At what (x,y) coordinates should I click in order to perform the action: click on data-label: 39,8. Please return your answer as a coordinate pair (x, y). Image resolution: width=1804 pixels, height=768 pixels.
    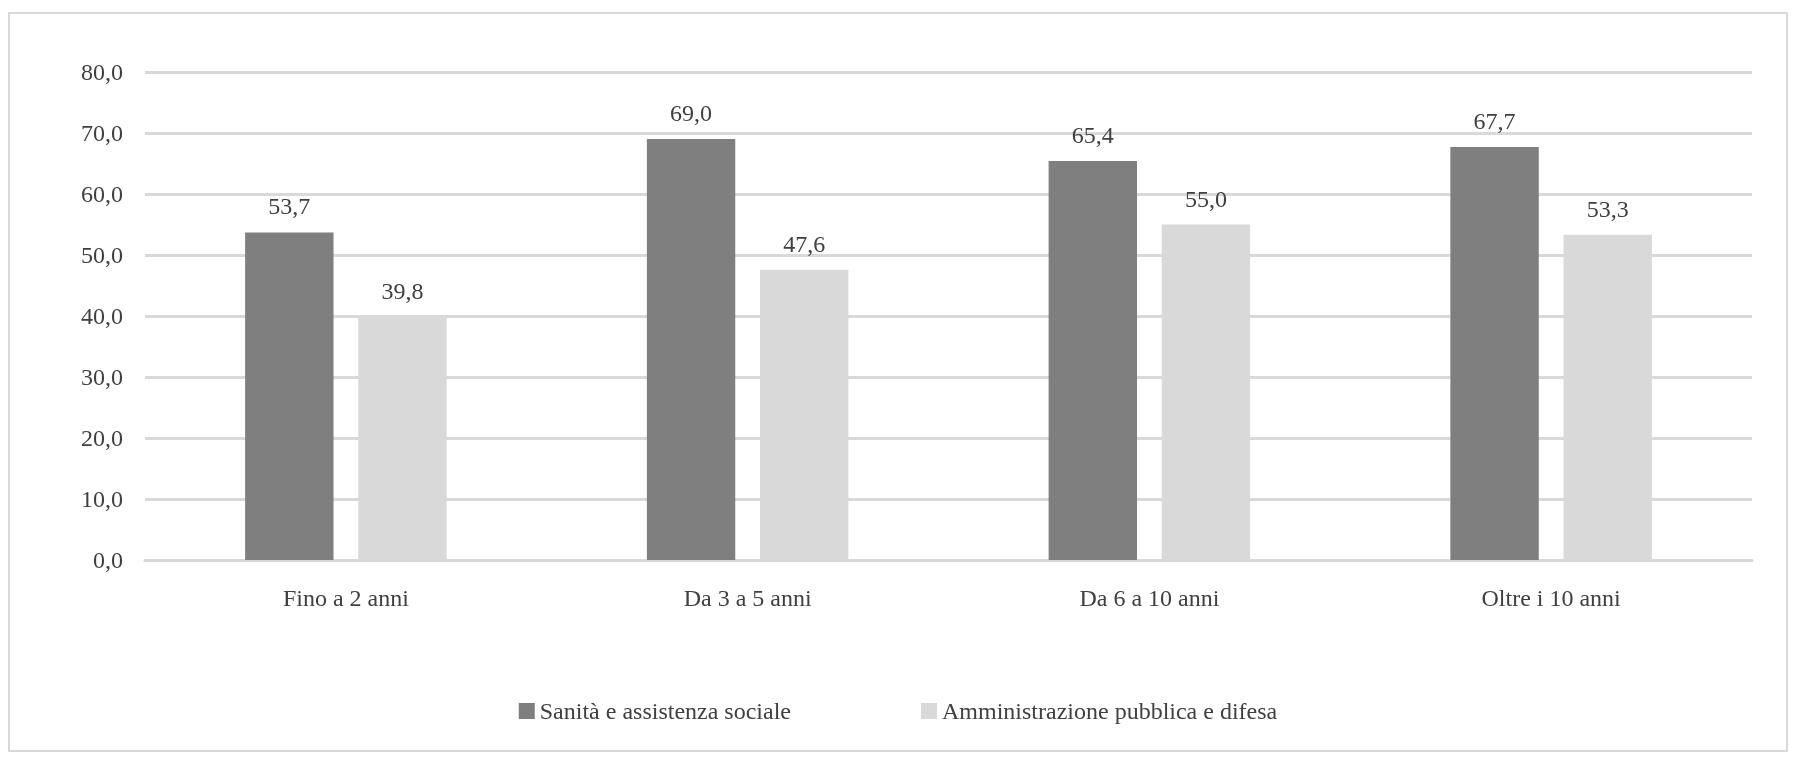
    Looking at the image, I should click on (402, 291).